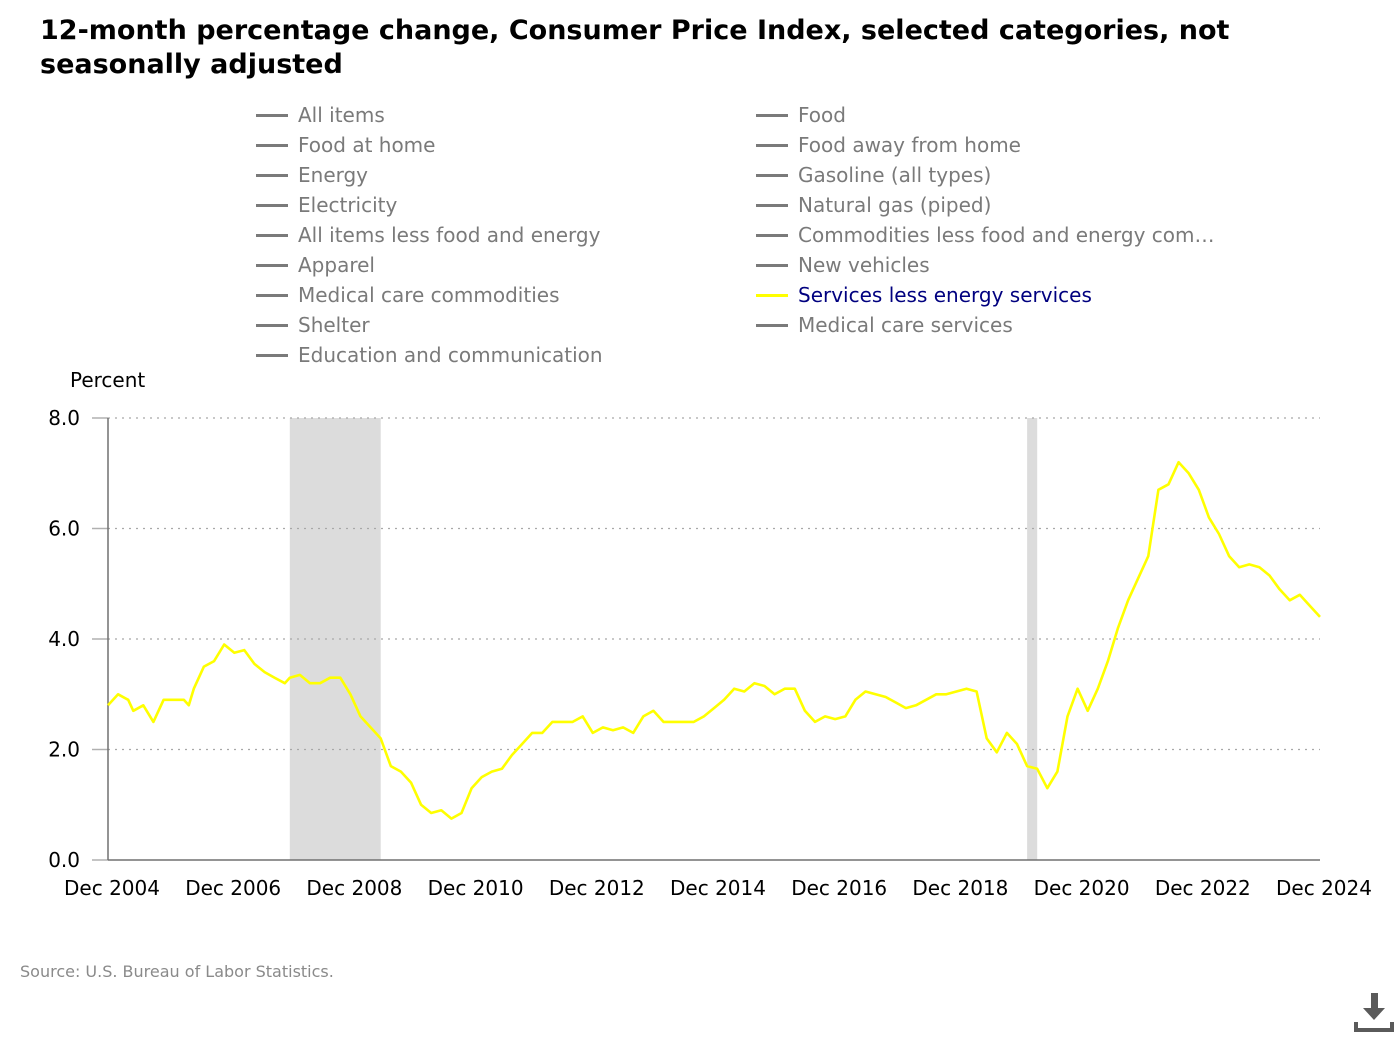 The width and height of the screenshot is (1400, 1040). What do you see at coordinates (960, 888) in the screenshot?
I see `x-tick-label: Dec 2018` at bounding box center [960, 888].